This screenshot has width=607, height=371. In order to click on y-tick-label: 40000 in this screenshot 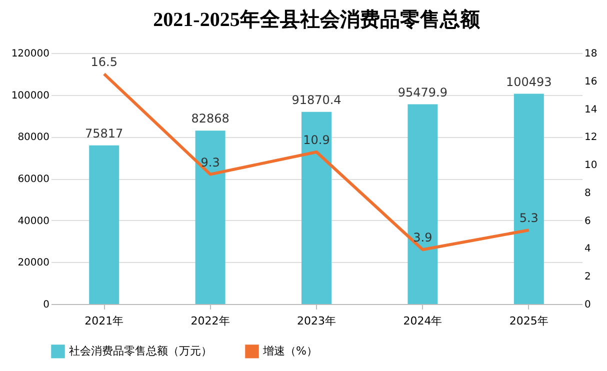, I will do `click(34, 221)`.